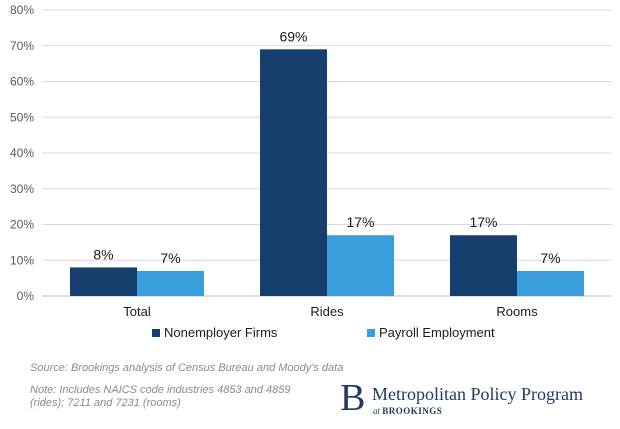 This screenshot has width=620, height=429. I want to click on x-tick-label: Rides, so click(327, 311).